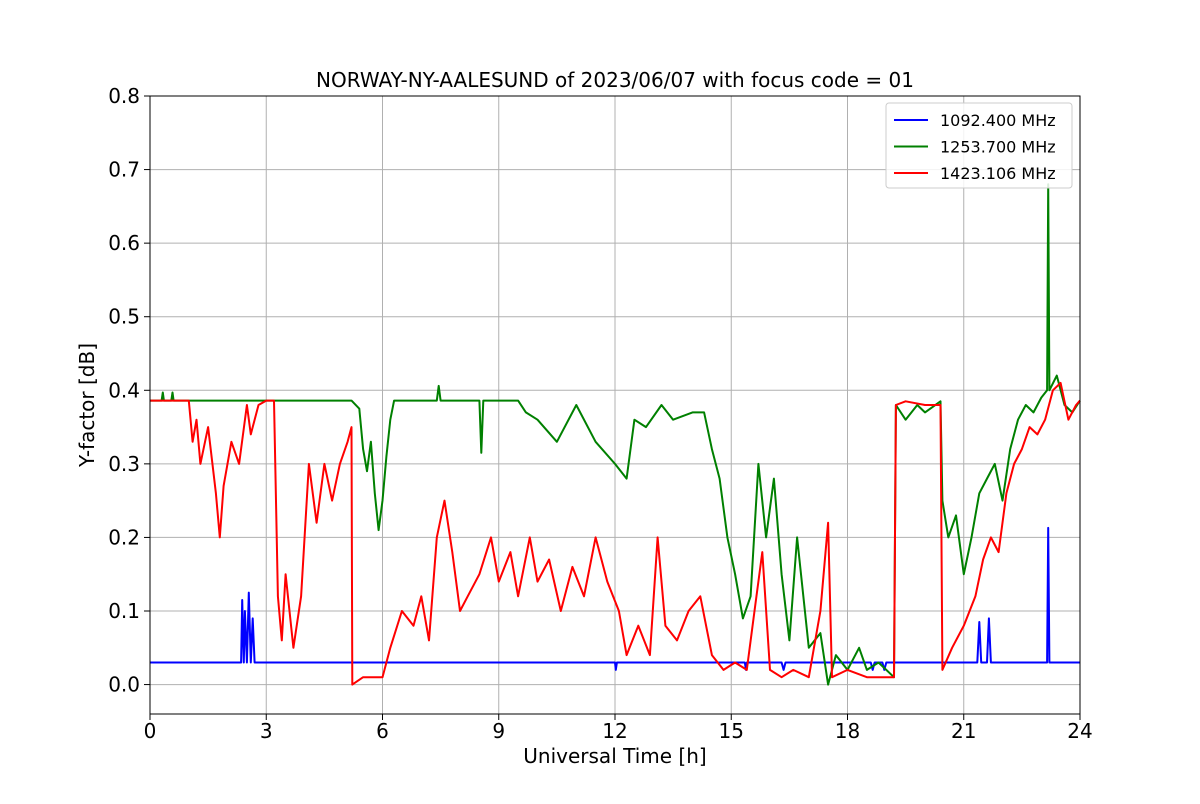 This screenshot has width=1200, height=804. I want to click on y-tick-label: 0.7, so click(124, 170).